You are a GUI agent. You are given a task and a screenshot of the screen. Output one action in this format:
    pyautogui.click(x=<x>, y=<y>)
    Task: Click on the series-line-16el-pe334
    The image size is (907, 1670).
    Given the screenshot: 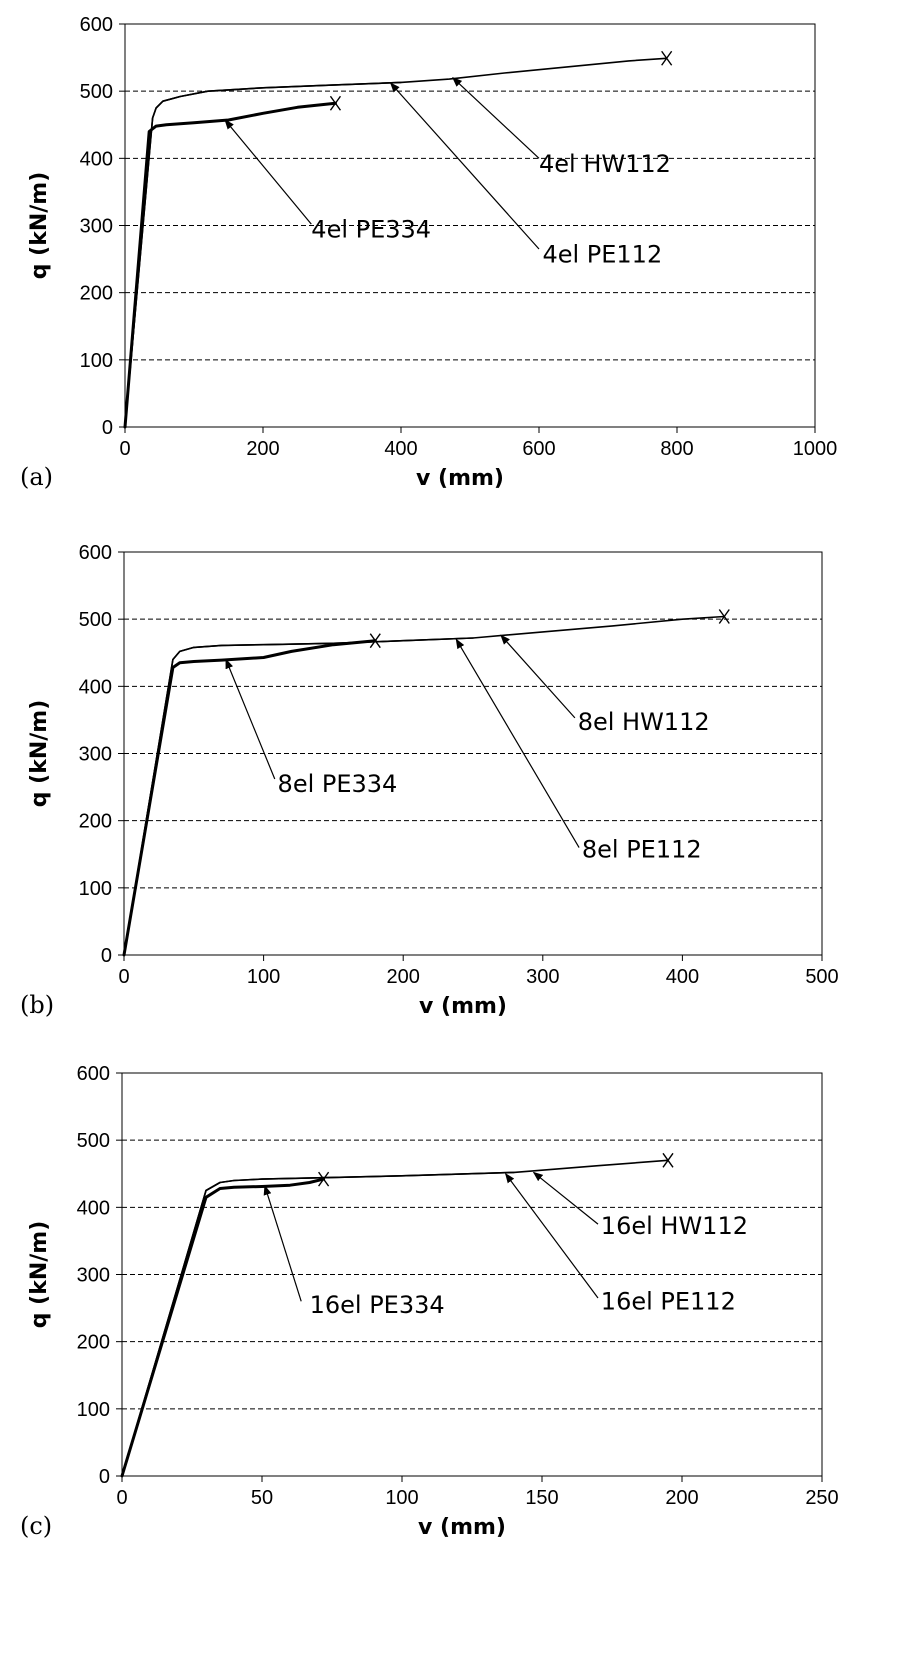 What is the action you would take?
    pyautogui.click(x=223, y=1327)
    